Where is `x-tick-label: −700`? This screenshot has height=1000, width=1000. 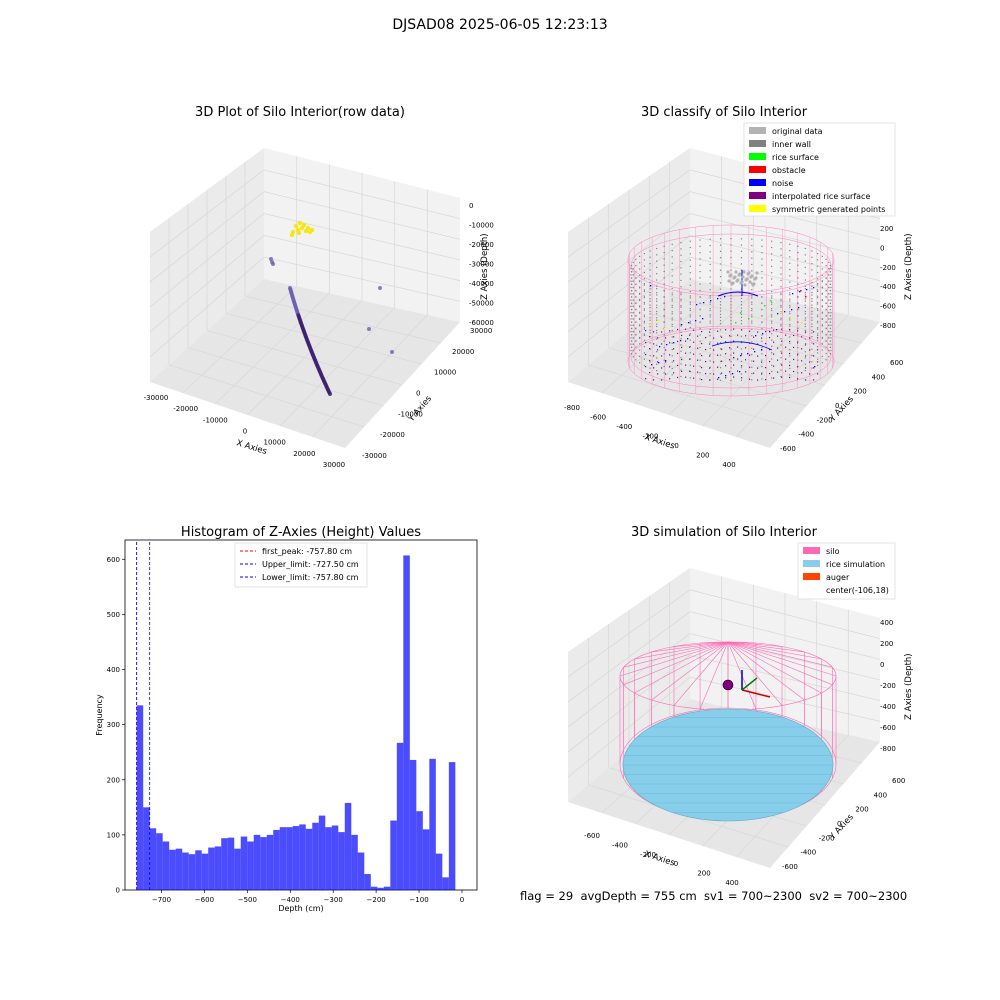
x-tick-label: −700 is located at coordinates (161, 900).